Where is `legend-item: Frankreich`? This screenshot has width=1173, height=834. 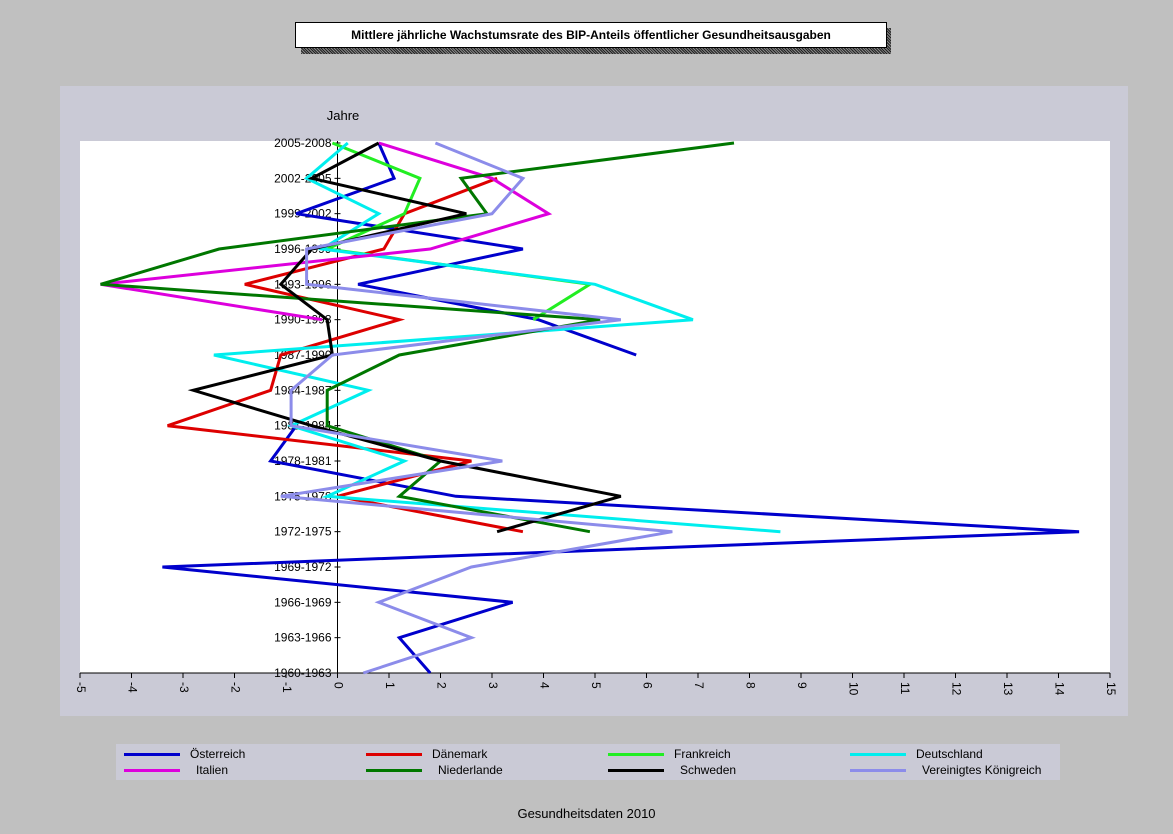
legend-item: Frankreich is located at coordinates (726, 754).